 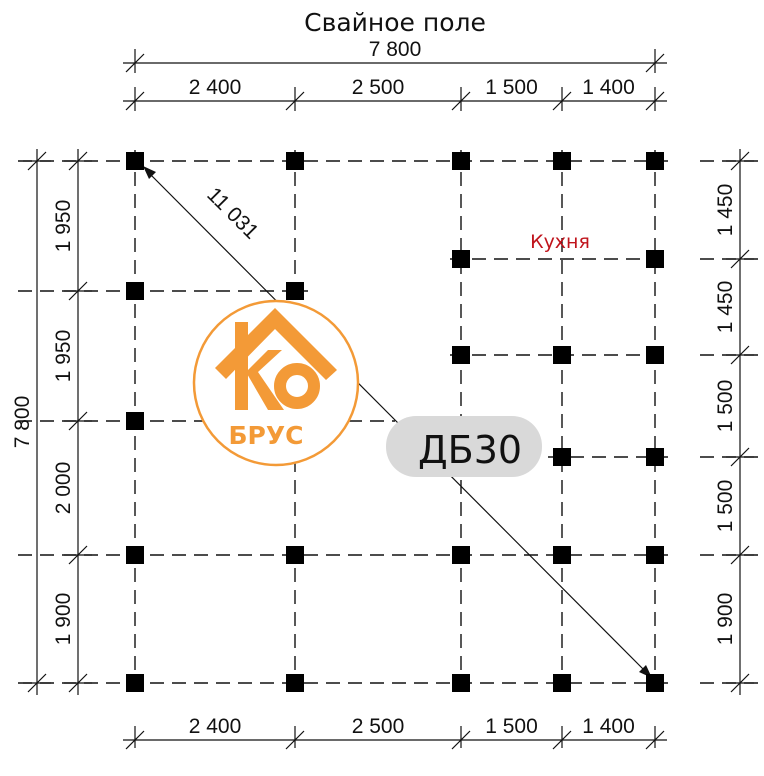 What do you see at coordinates (232, 213) in the screenshot?
I see `diagonal-length-label: 11 031` at bounding box center [232, 213].